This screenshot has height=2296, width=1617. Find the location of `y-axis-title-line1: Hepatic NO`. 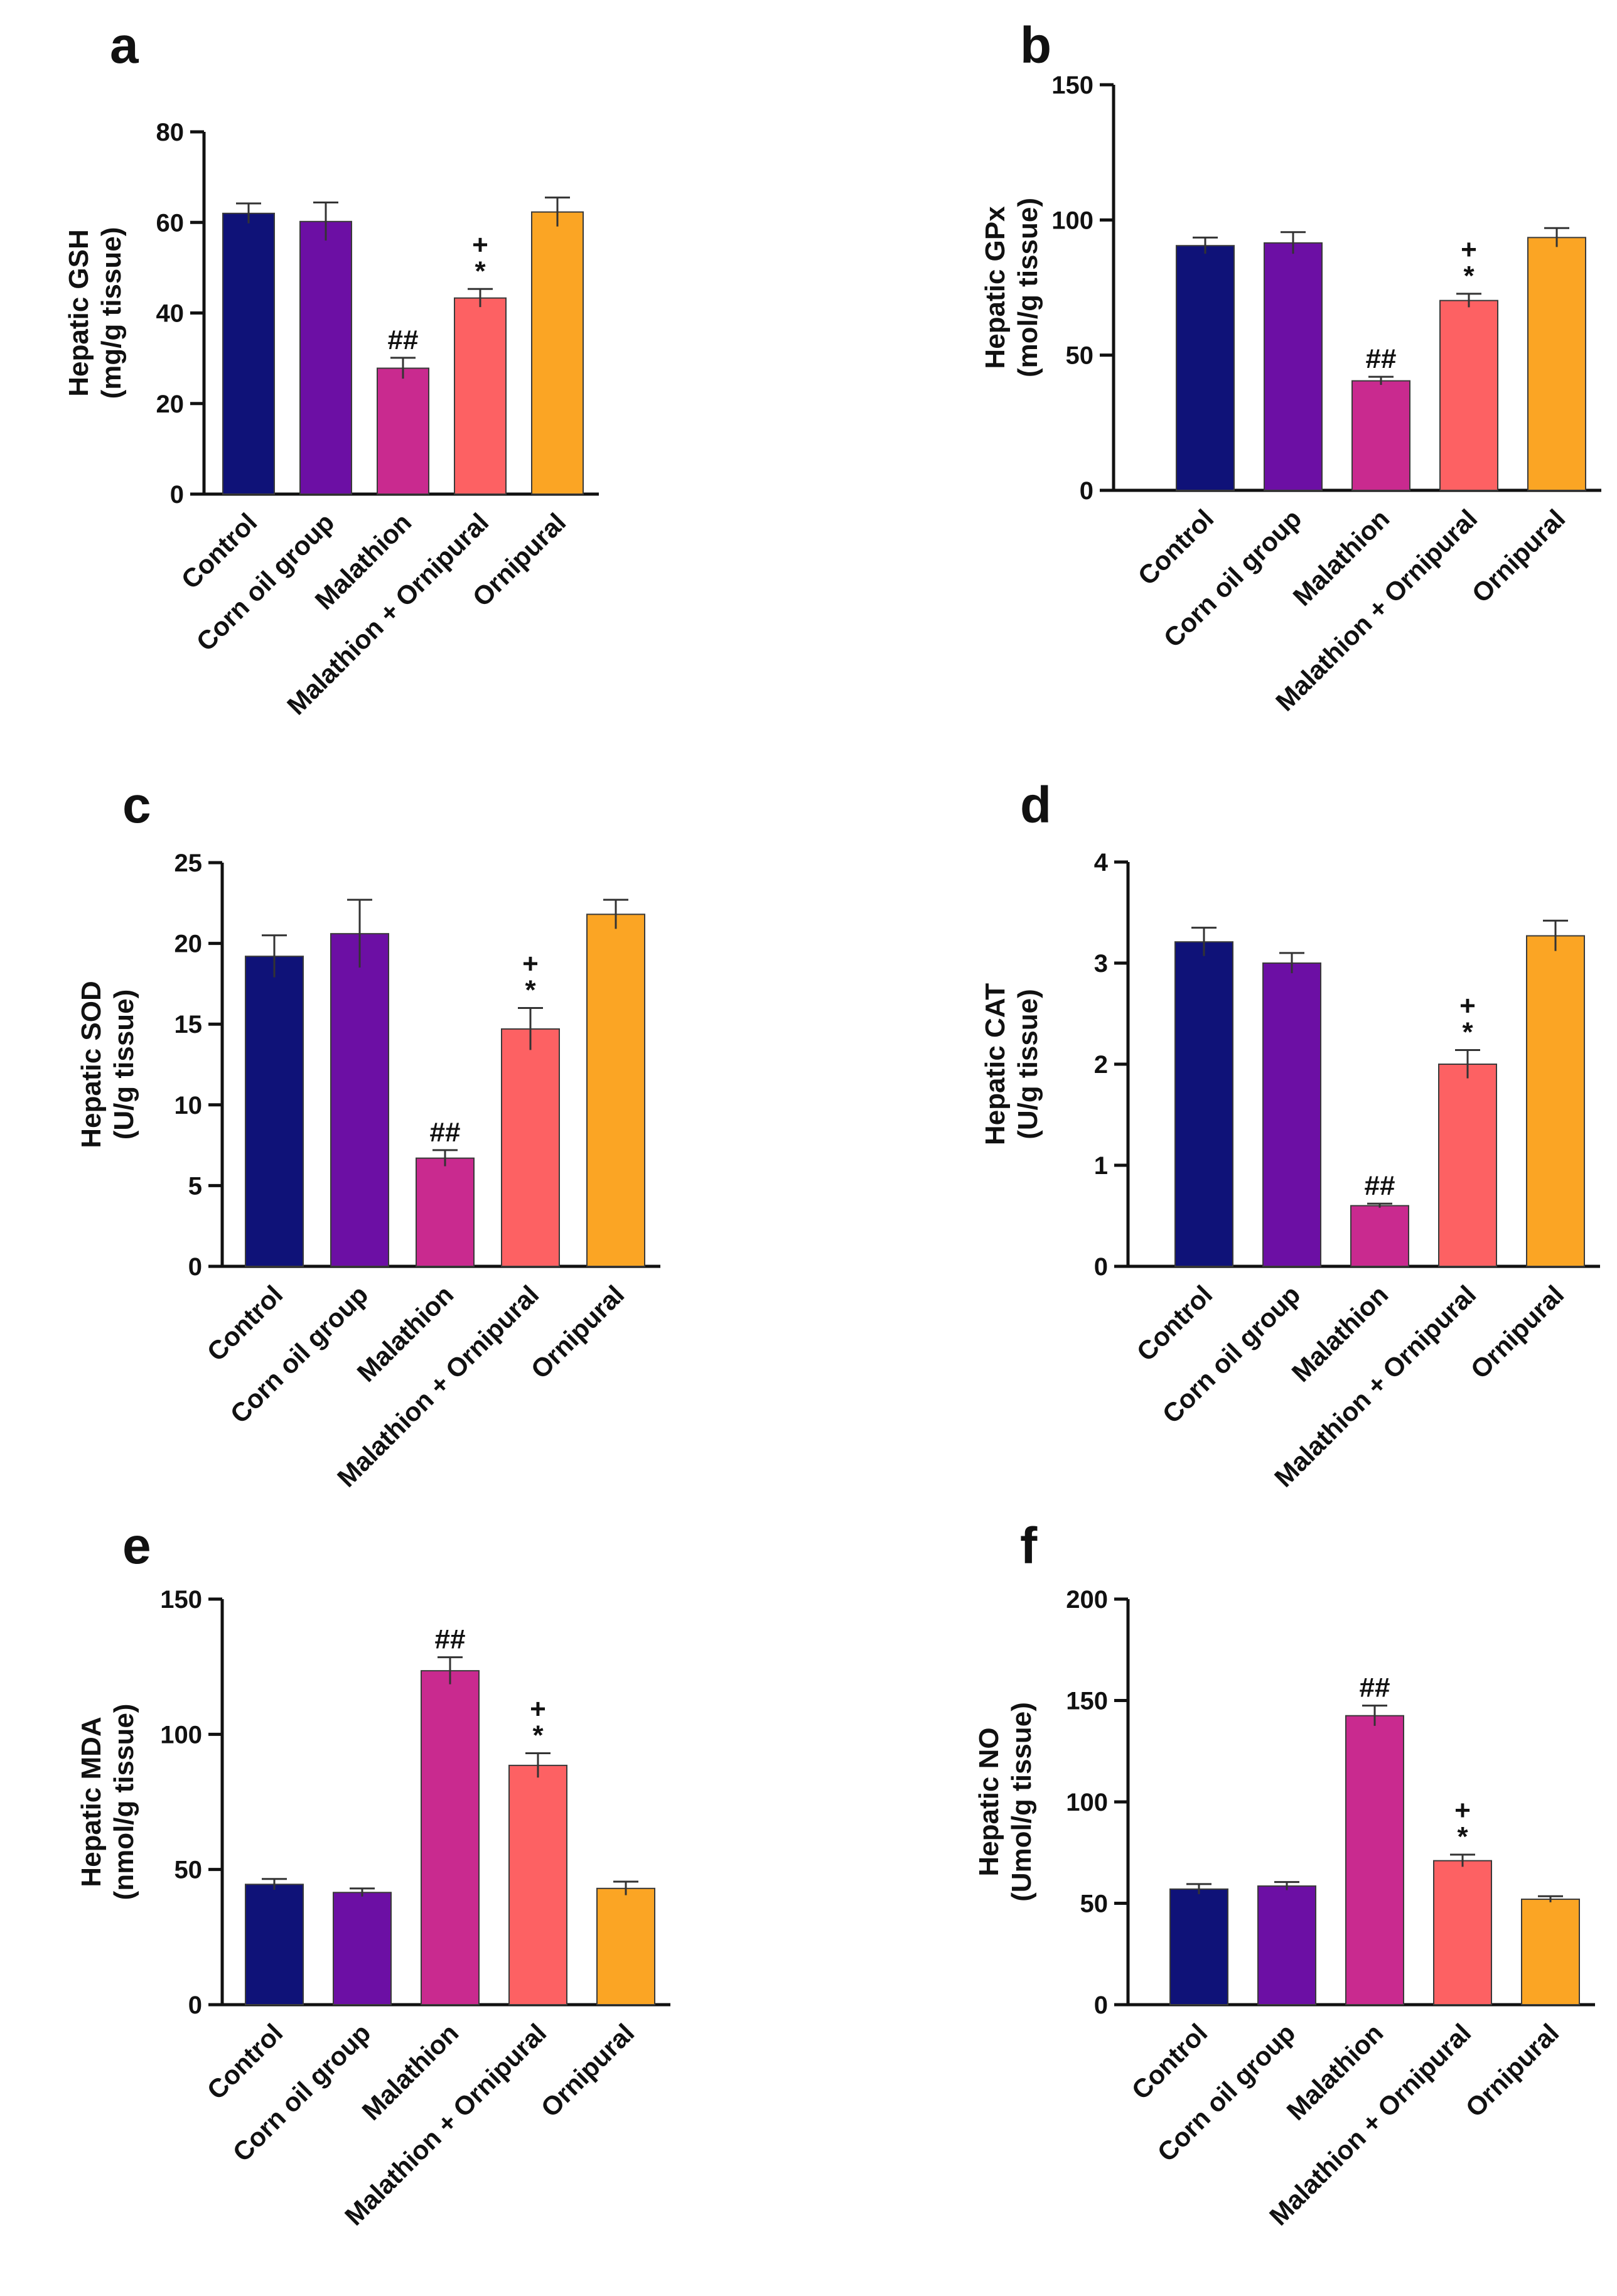

y-axis-title-line1: Hepatic NO is located at coordinates (989, 1802).